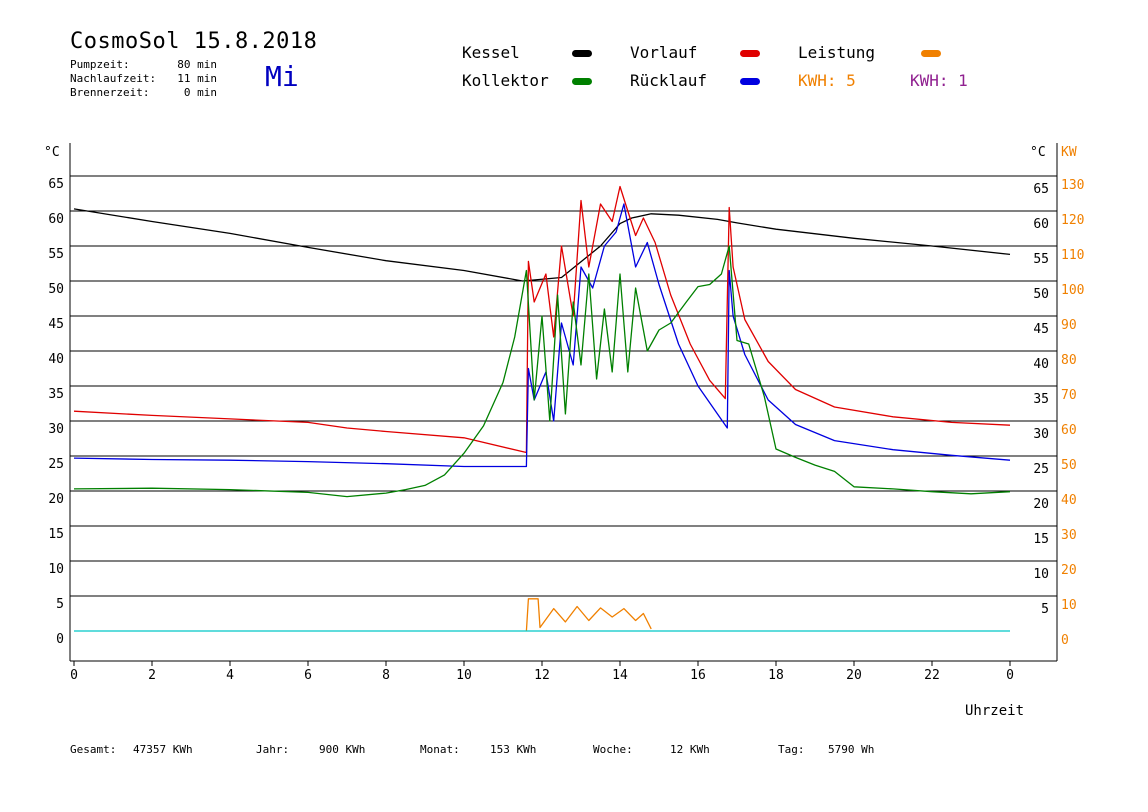 The height and width of the screenshot is (812, 1148). What do you see at coordinates (994, 711) in the screenshot?
I see `x-axis-label: Uhrzeit` at bounding box center [994, 711].